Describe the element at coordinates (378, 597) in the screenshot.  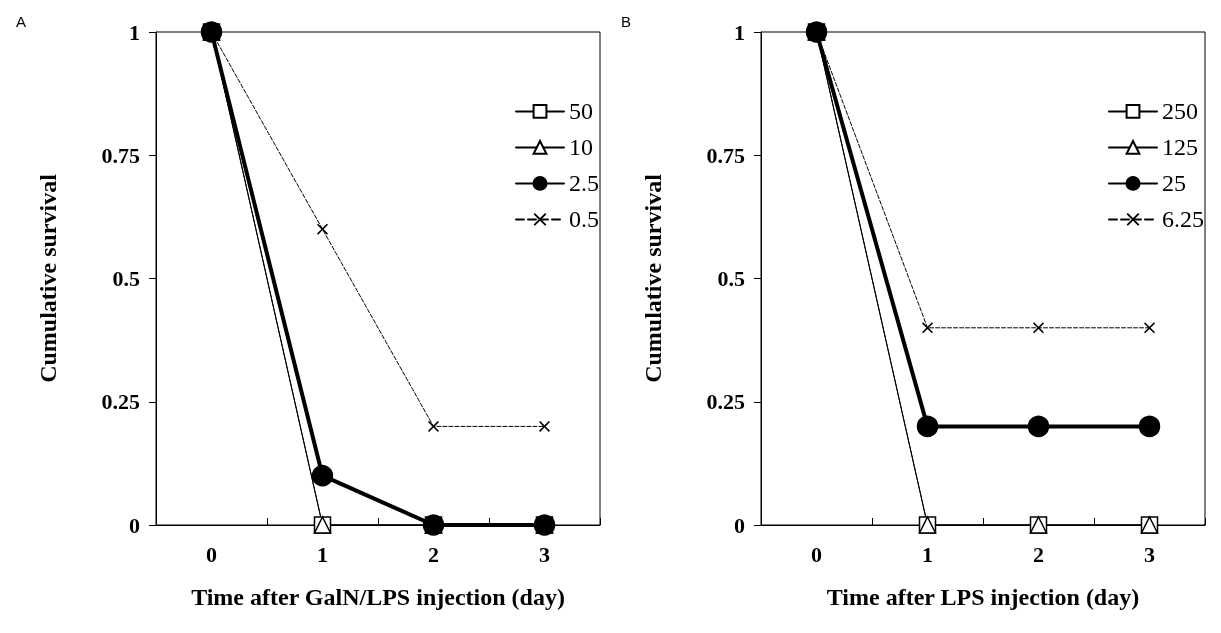
I see `x-axis-title: Time after GalN/LPS injection (day)` at that location.